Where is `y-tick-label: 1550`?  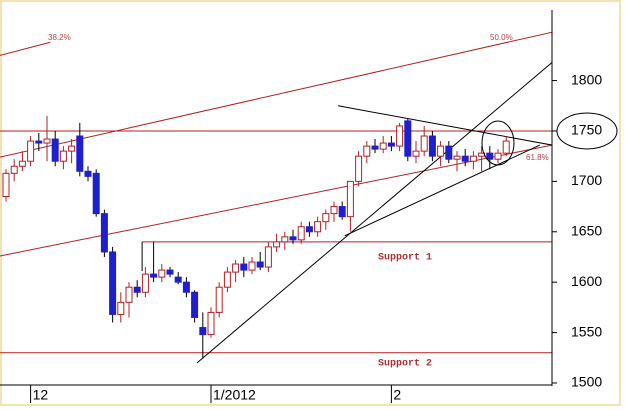 y-tick-label: 1550 is located at coordinates (586, 331).